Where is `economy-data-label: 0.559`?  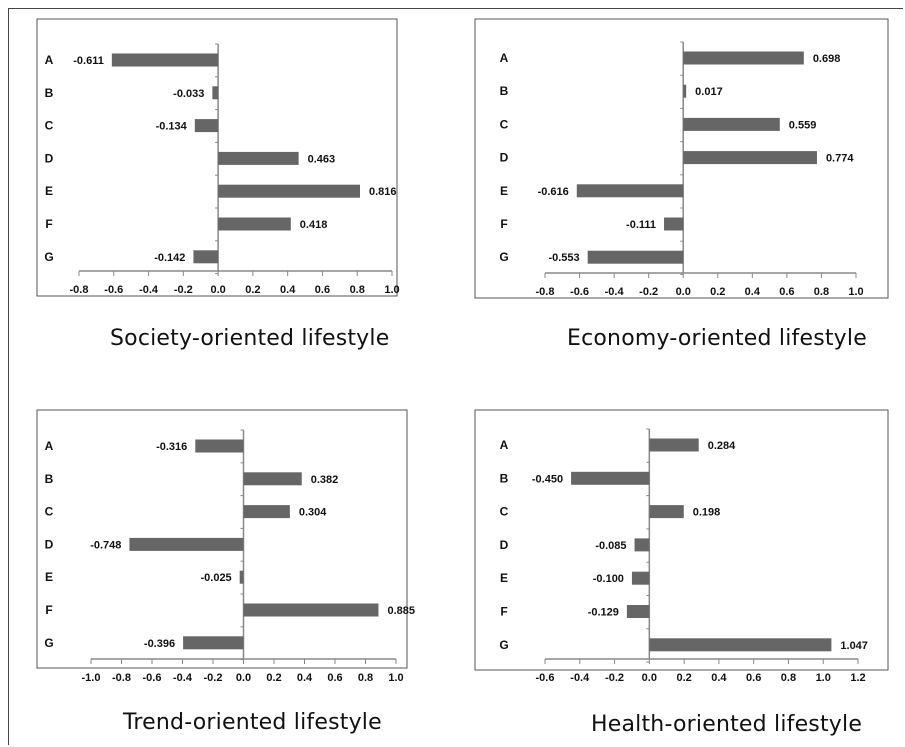
economy-data-label: 0.559 is located at coordinates (803, 125).